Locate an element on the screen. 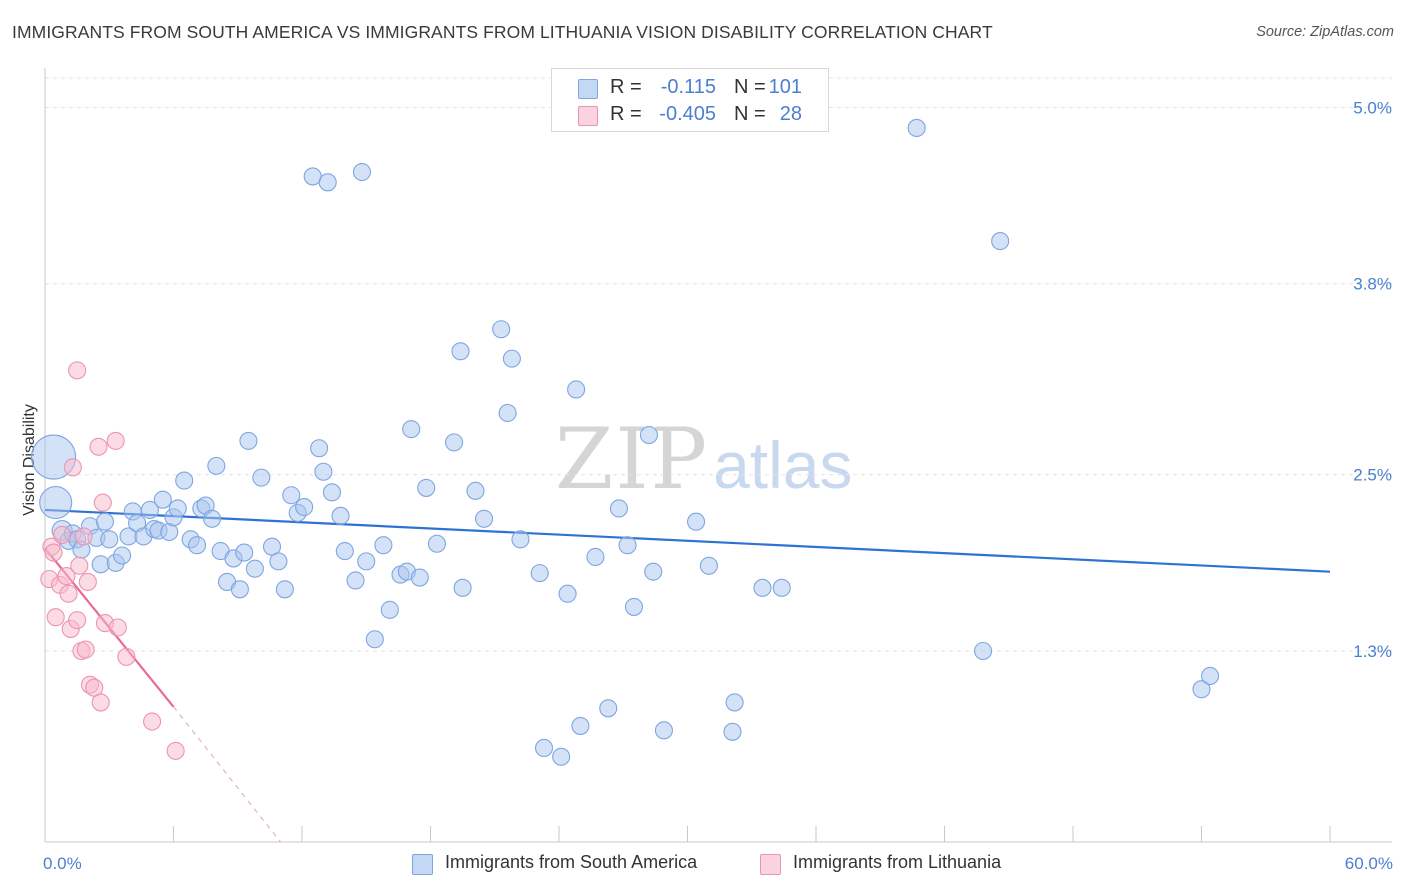  y-axis-title: Vision Disability is located at coordinates (29, 460).